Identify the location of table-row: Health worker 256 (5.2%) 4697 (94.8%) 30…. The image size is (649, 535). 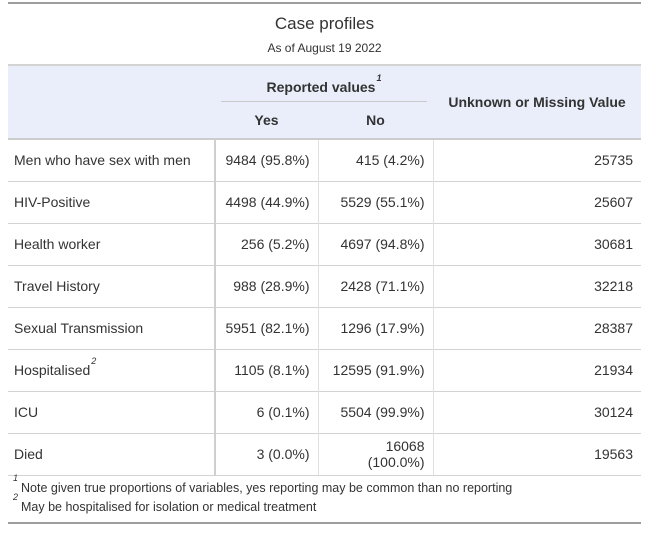
(325, 243).